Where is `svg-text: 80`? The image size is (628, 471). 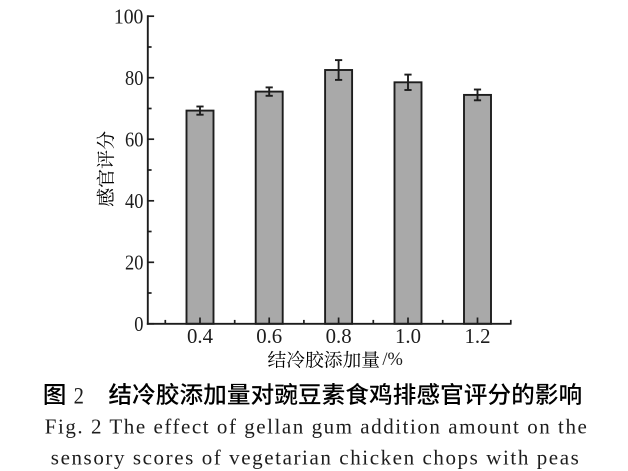 svg-text: 80 is located at coordinates (134, 78).